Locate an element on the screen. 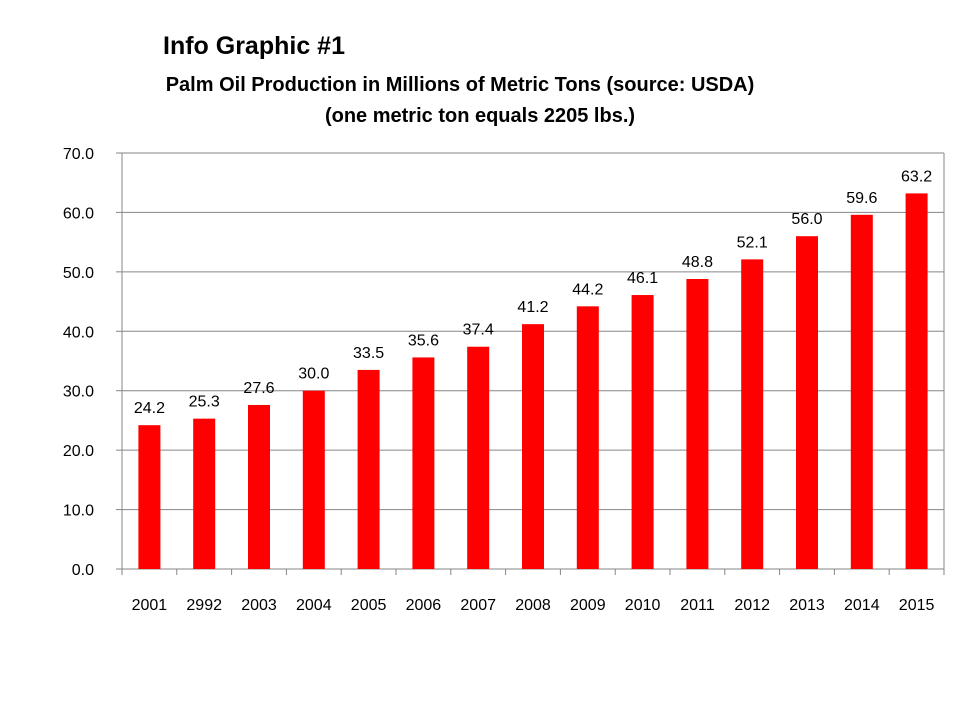 This screenshot has width=960, height=720. data-label: 37.4 is located at coordinates (478, 330).